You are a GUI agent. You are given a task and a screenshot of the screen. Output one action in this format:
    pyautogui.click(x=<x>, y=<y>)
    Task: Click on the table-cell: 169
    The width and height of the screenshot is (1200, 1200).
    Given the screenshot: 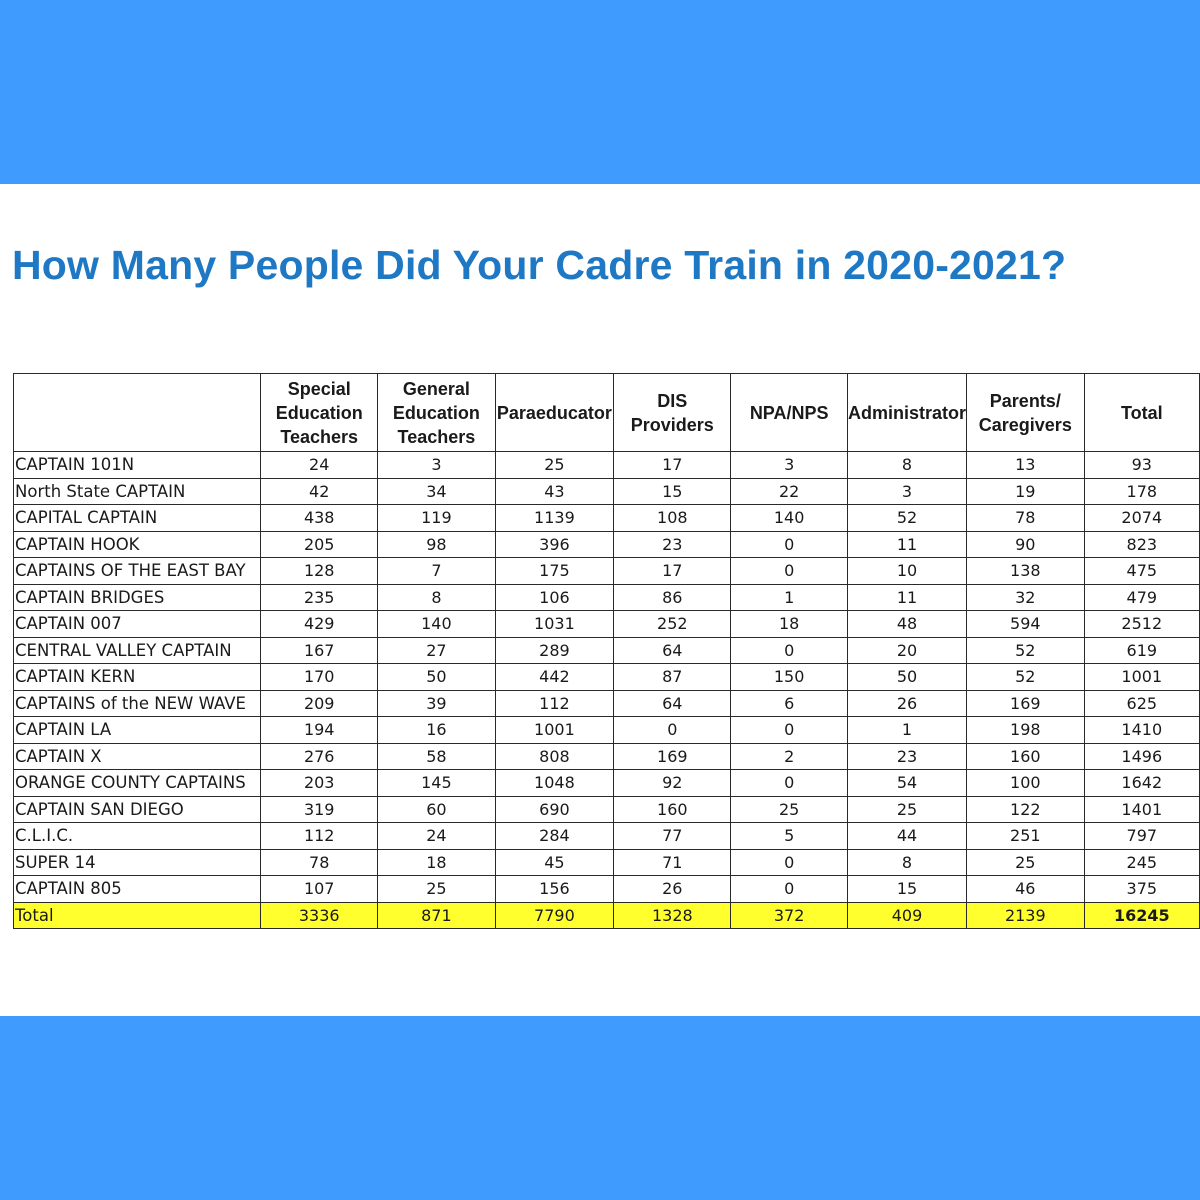 What is the action you would take?
    pyautogui.click(x=1025, y=703)
    